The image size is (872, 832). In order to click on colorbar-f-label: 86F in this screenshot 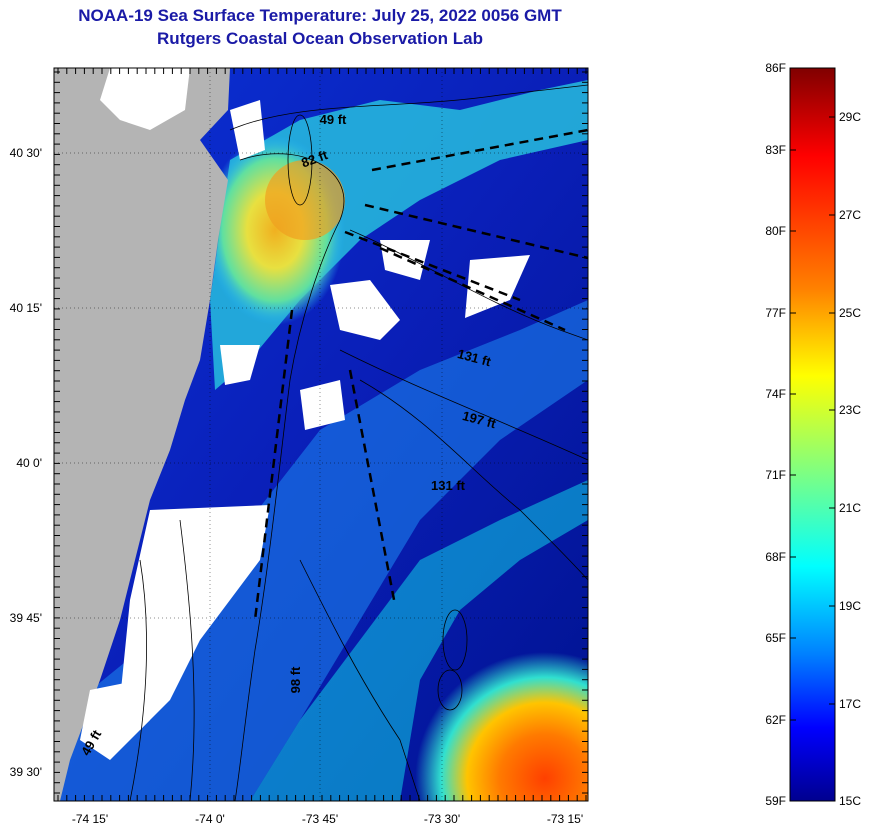, I will do `click(775, 68)`.